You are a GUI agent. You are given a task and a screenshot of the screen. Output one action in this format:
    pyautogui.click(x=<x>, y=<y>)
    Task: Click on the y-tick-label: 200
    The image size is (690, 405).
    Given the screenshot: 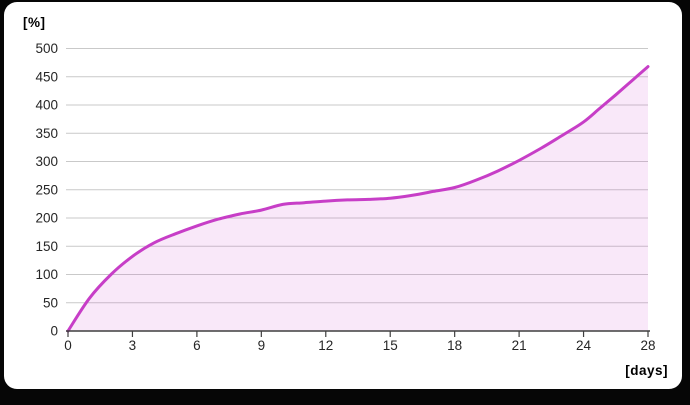 What is the action you would take?
    pyautogui.click(x=46, y=218)
    